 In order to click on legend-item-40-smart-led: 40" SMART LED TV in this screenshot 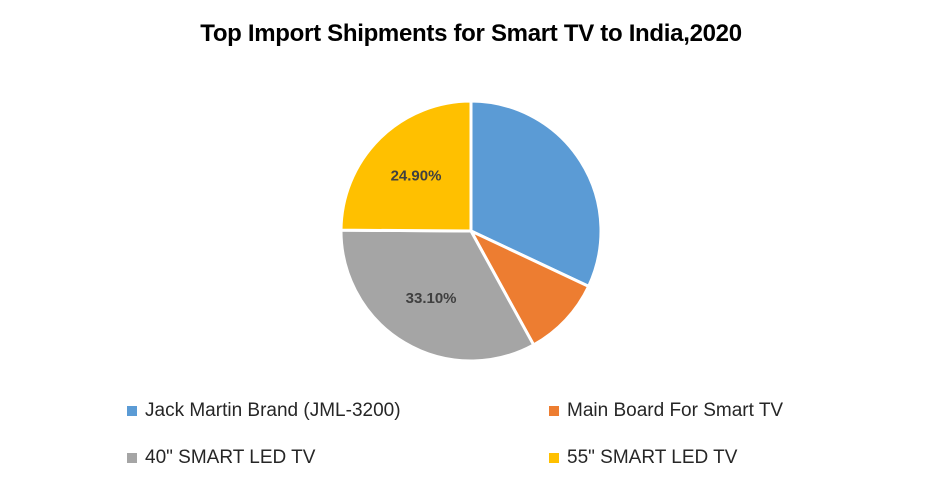, I will do `click(221, 458)`.